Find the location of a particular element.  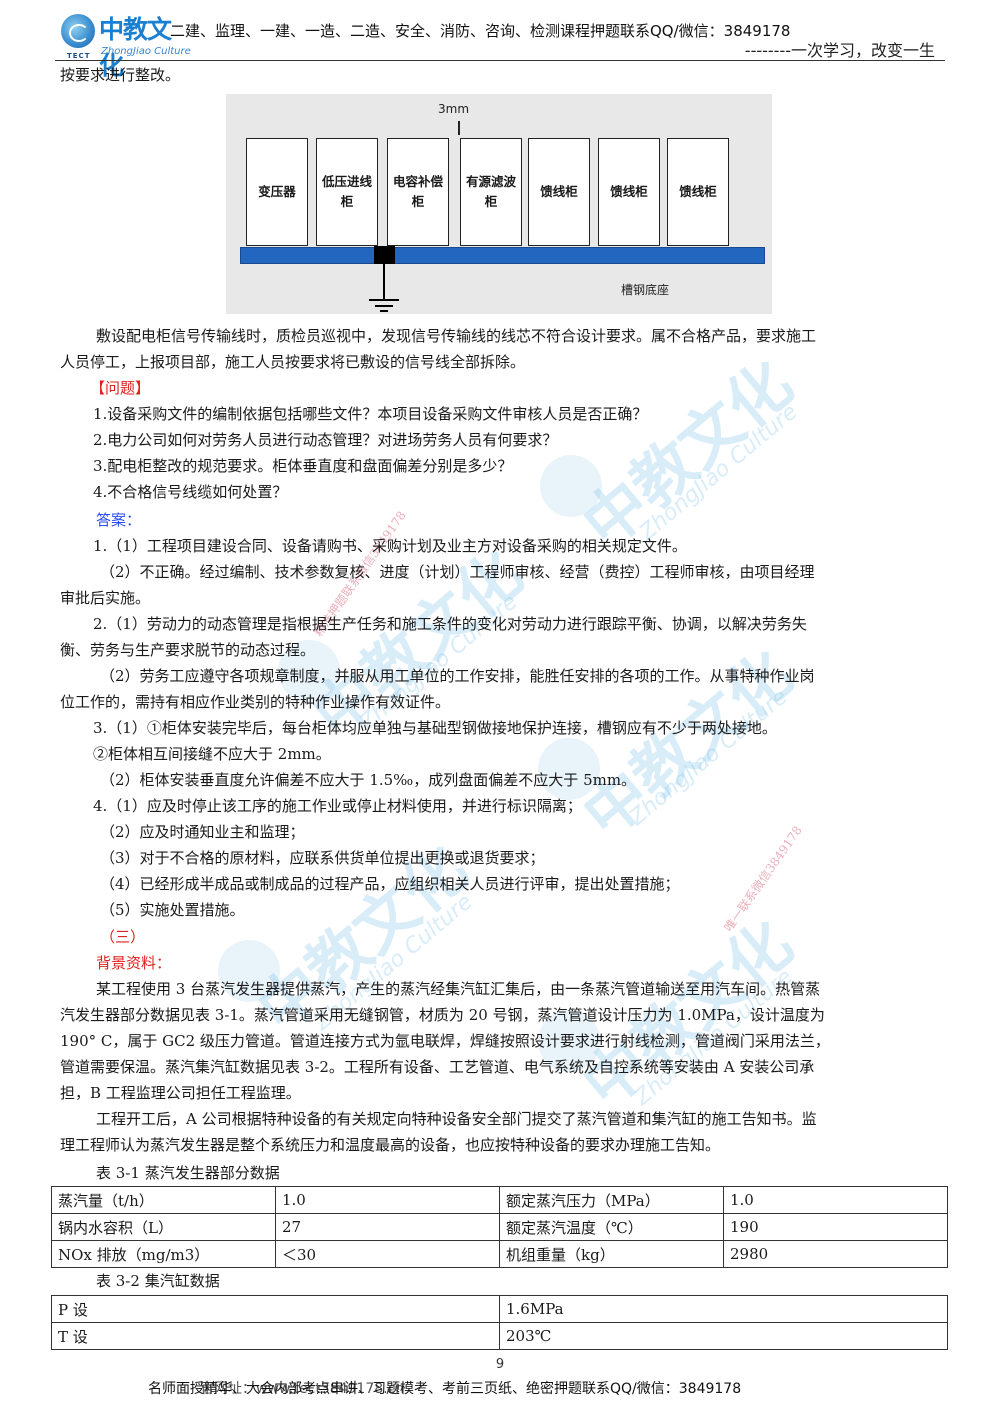

questions-heading: 【问题】 is located at coordinates (120, 388).